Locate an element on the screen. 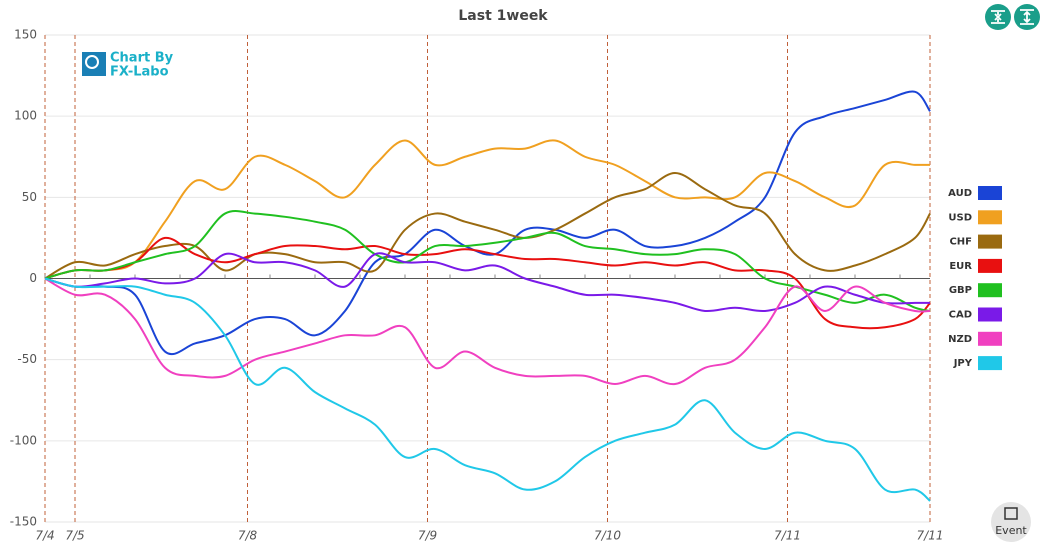 The image size is (1045, 550). x-tick-label: 7/5 is located at coordinates (74, 536).